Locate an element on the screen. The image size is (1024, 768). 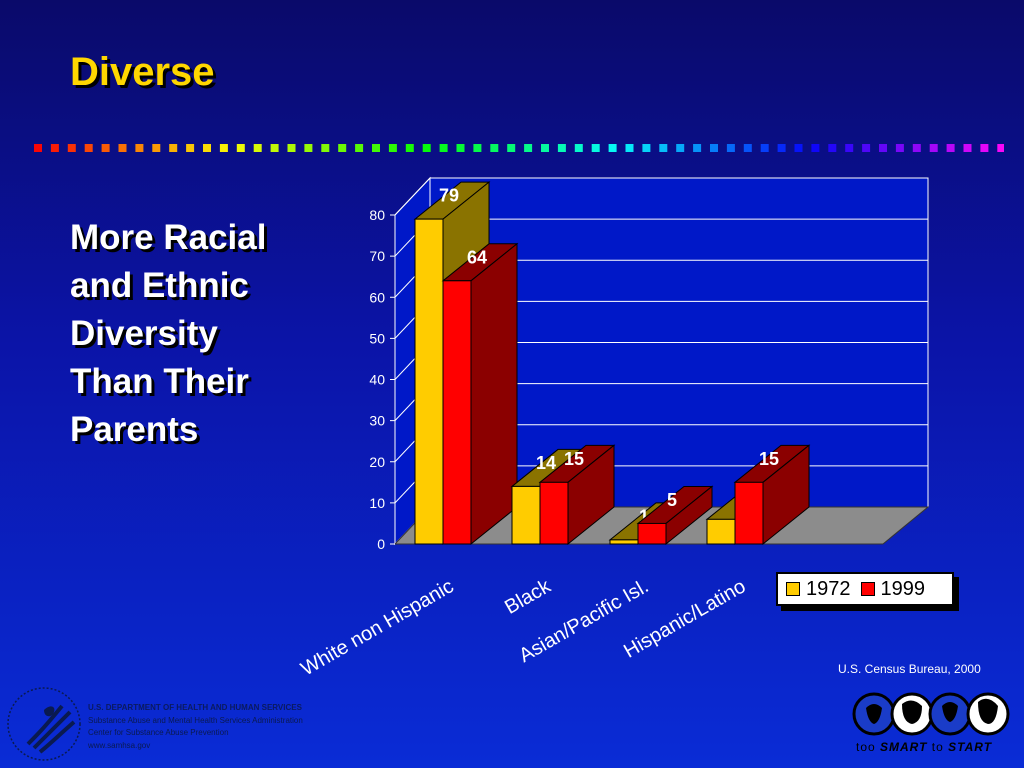
y-tick-label: 70 is located at coordinates (377, 256).